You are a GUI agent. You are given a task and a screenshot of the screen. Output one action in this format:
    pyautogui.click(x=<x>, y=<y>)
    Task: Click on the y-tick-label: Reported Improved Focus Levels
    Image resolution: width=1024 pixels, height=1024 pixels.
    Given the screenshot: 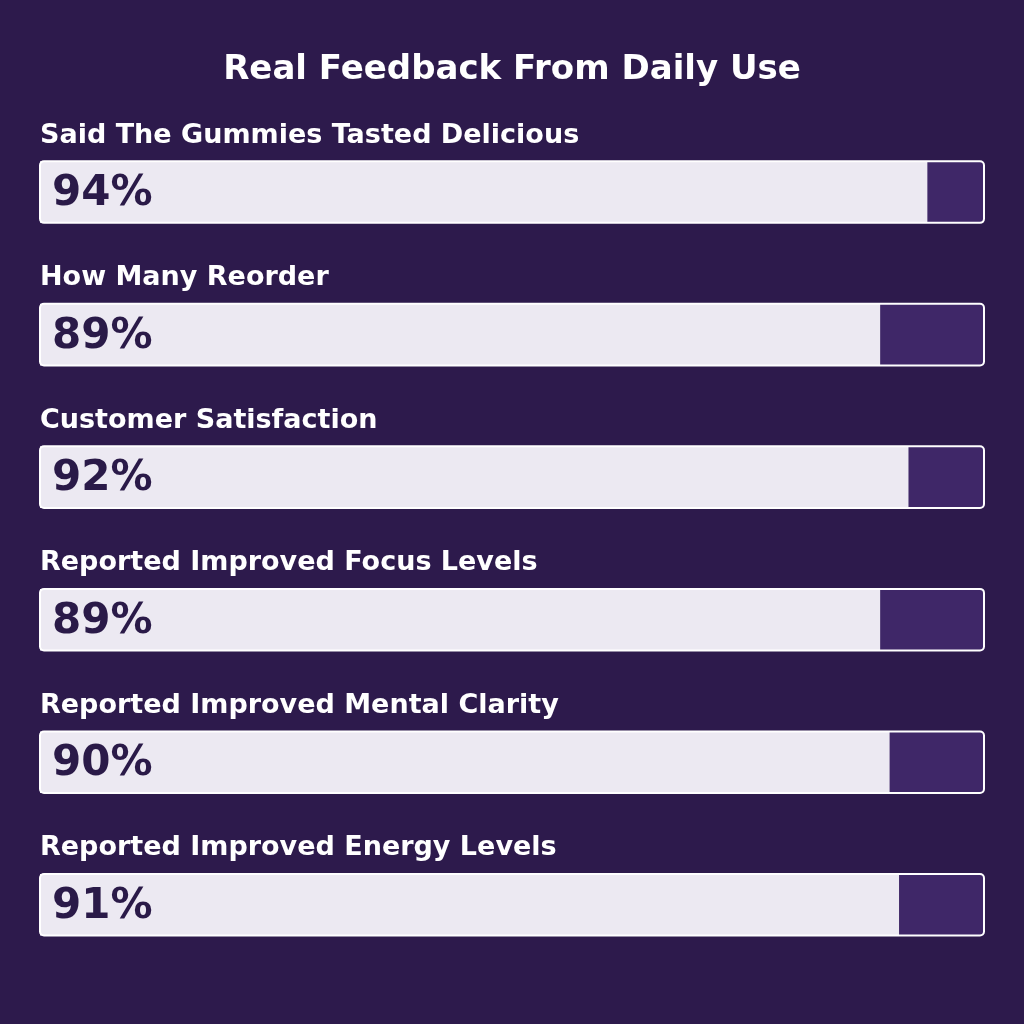 What is the action you would take?
    pyautogui.click(x=289, y=561)
    